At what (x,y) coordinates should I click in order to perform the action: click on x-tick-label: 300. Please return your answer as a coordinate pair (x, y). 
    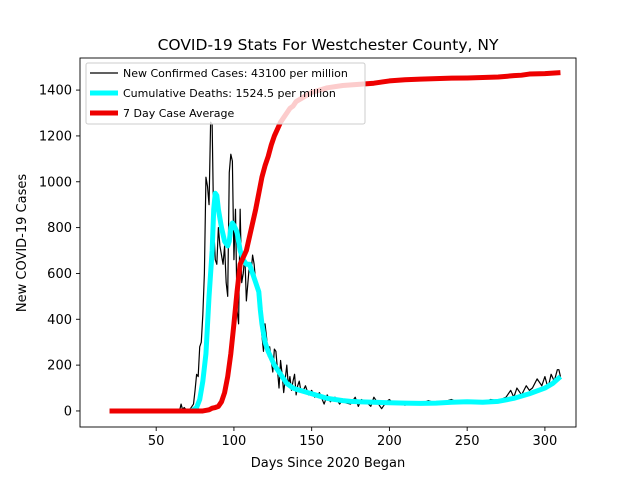
    Looking at the image, I should click on (544, 441).